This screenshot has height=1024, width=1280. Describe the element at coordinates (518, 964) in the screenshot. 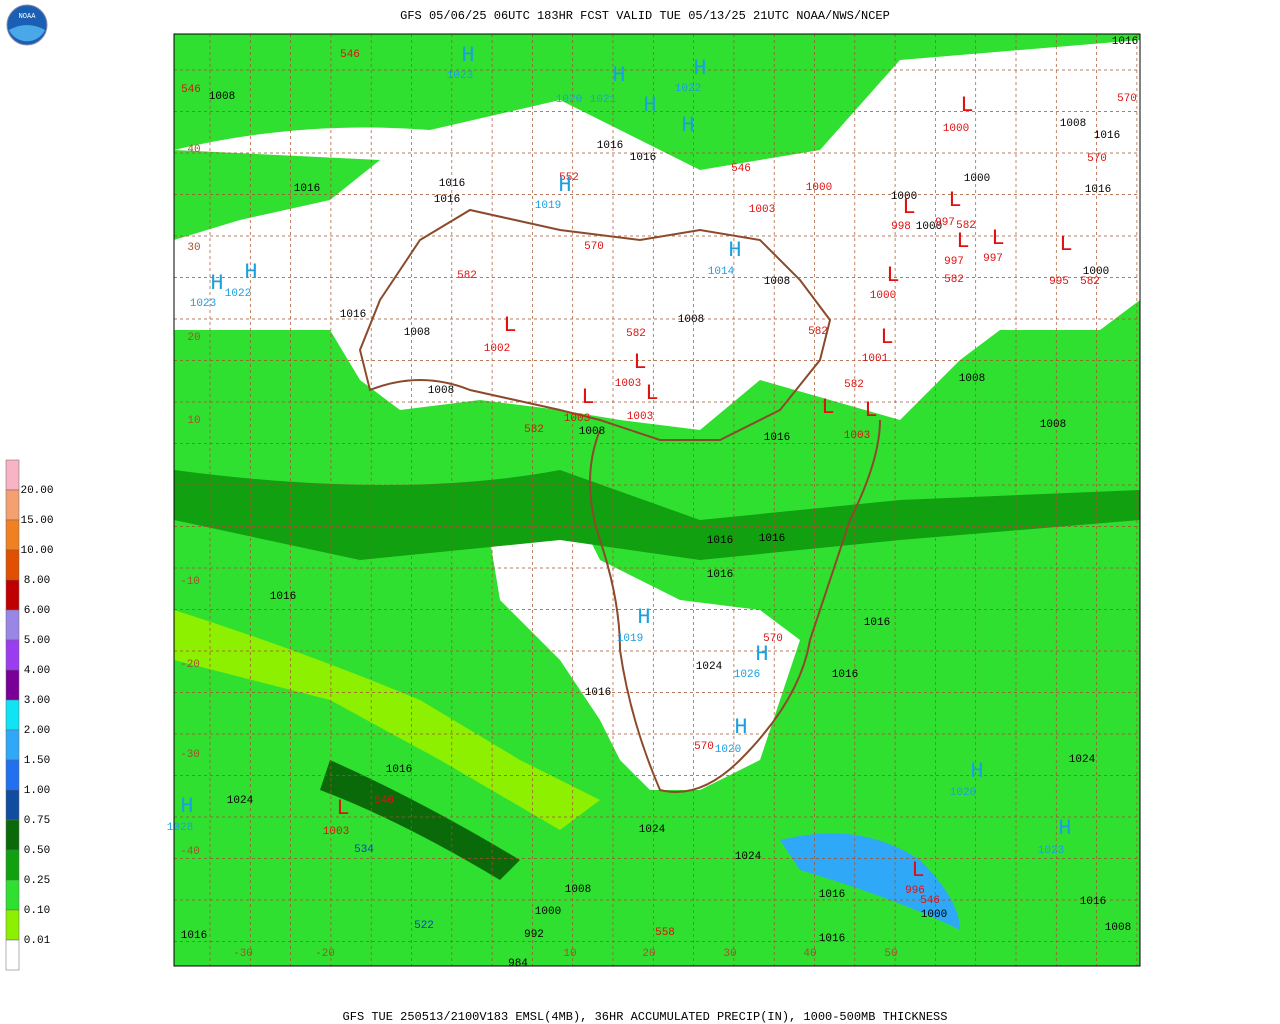

I see `isobar-label: 984` at that location.